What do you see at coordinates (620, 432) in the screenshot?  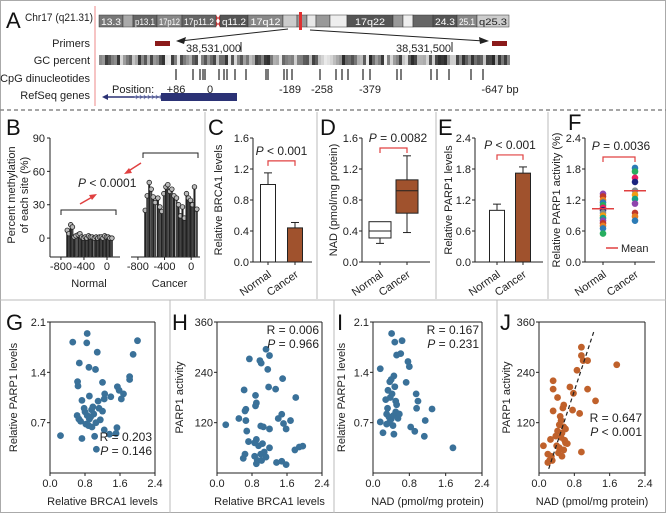 I see `p-value: < 0.001` at bounding box center [620, 432].